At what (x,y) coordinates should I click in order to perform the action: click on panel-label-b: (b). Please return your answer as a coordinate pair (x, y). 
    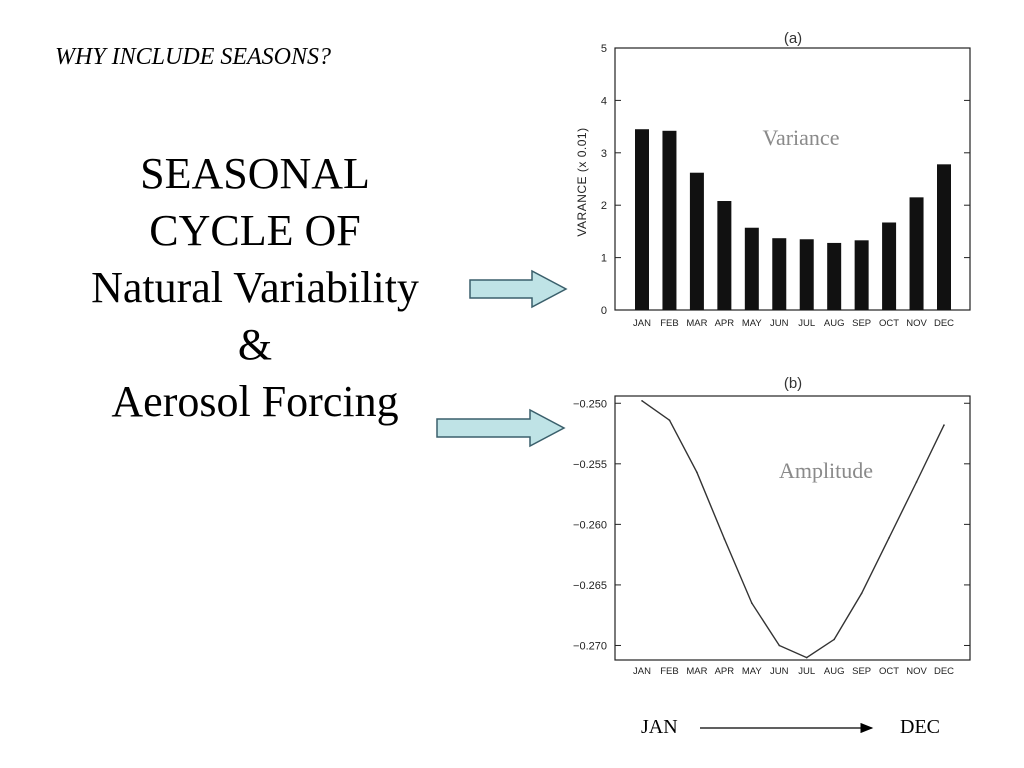
    Looking at the image, I should click on (793, 383).